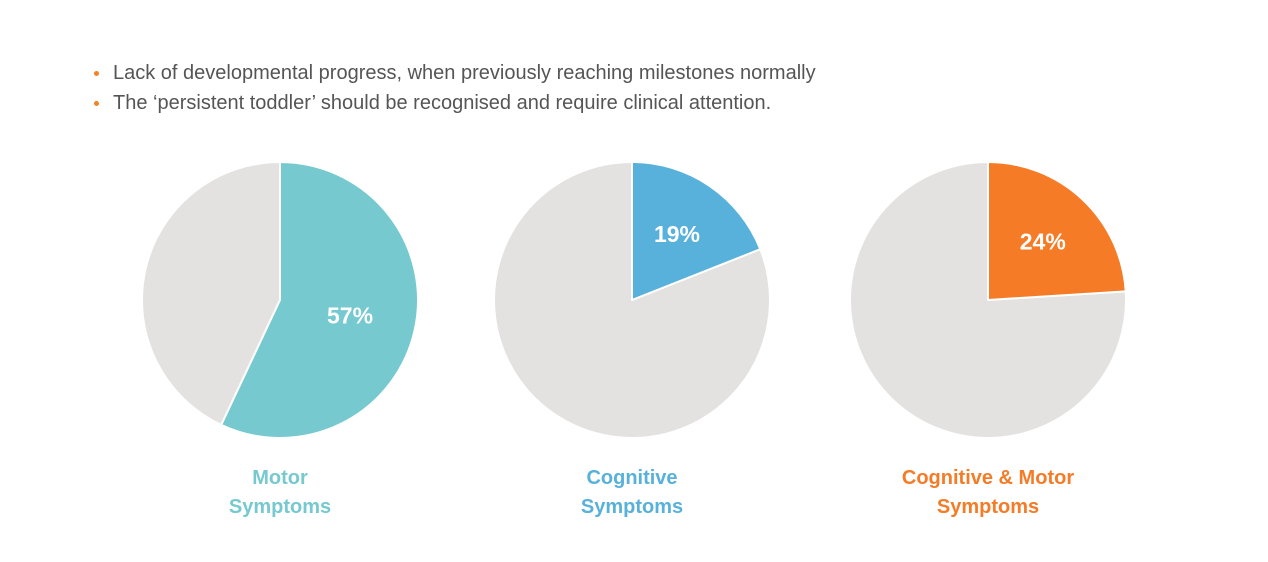 Image resolution: width=1268 pixels, height=562 pixels. I want to click on chart-category-label: Cognitive, so click(631, 478).